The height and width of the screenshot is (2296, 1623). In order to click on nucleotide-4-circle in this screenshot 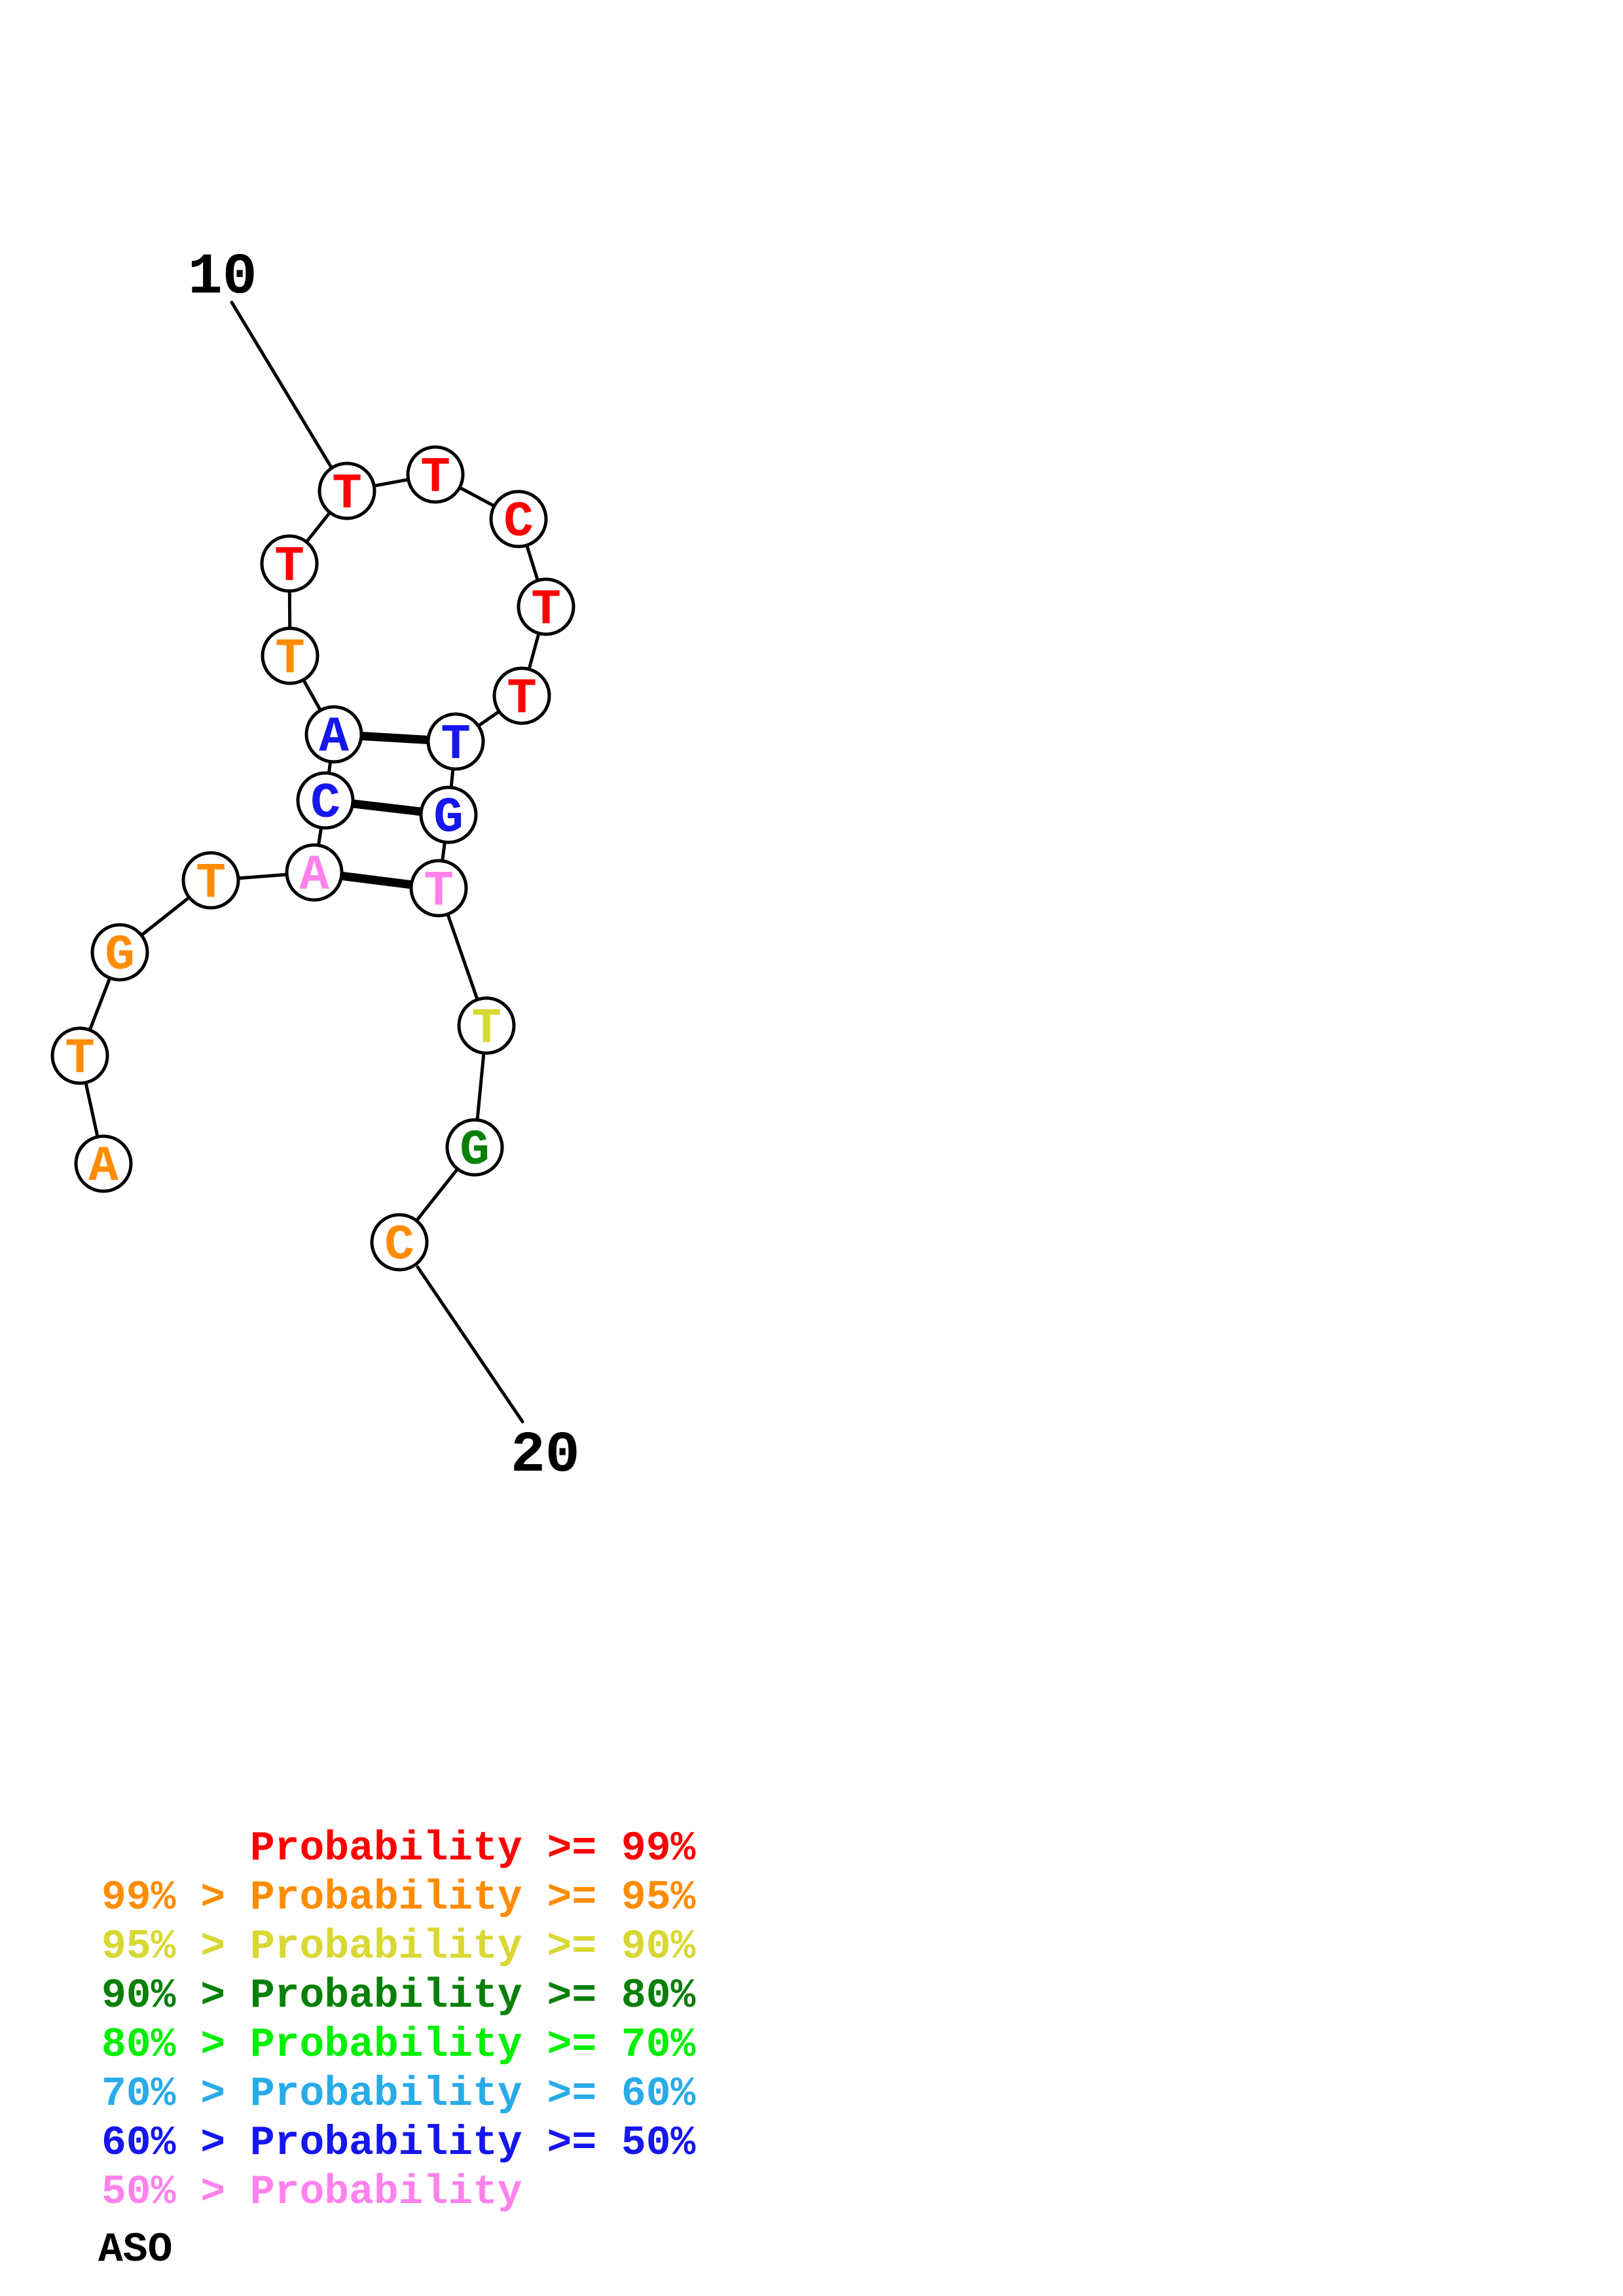, I will do `click(210, 880)`.